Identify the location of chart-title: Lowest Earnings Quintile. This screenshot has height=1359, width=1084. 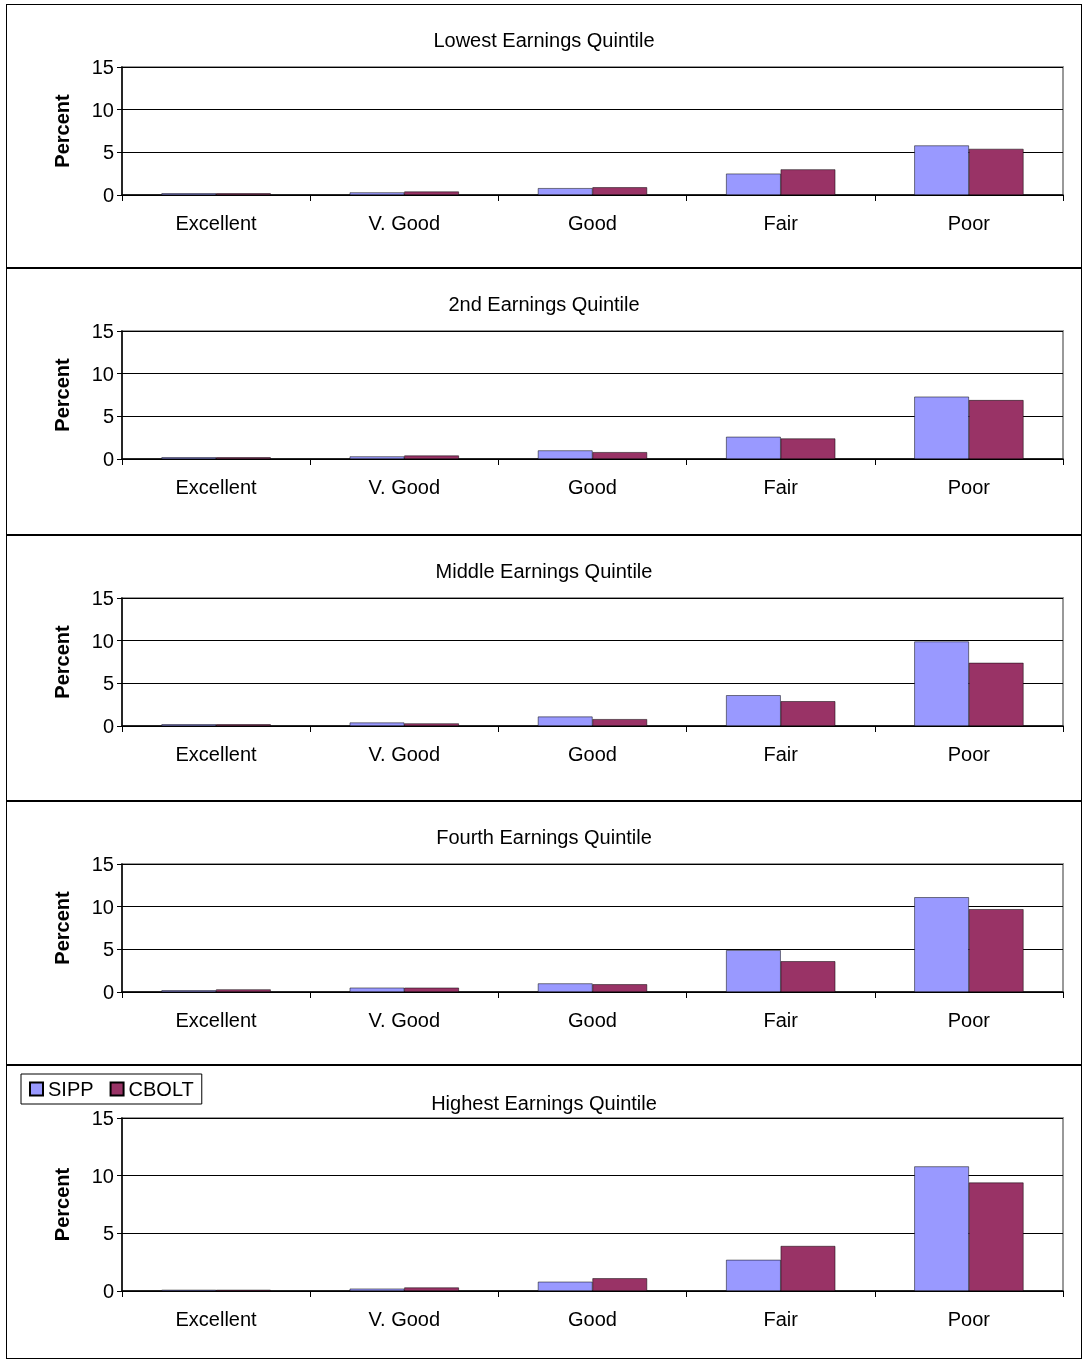
(544, 40).